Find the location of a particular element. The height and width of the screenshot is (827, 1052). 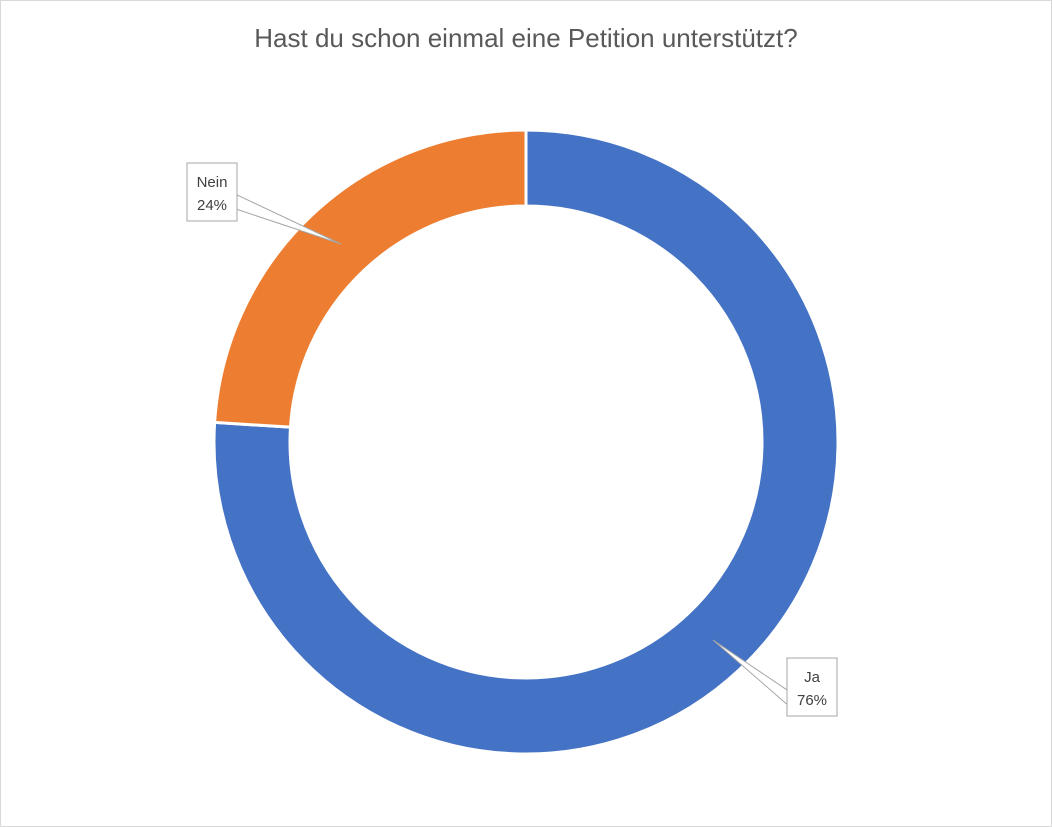

data-label-nein: Nein 24% is located at coordinates (264, 203).